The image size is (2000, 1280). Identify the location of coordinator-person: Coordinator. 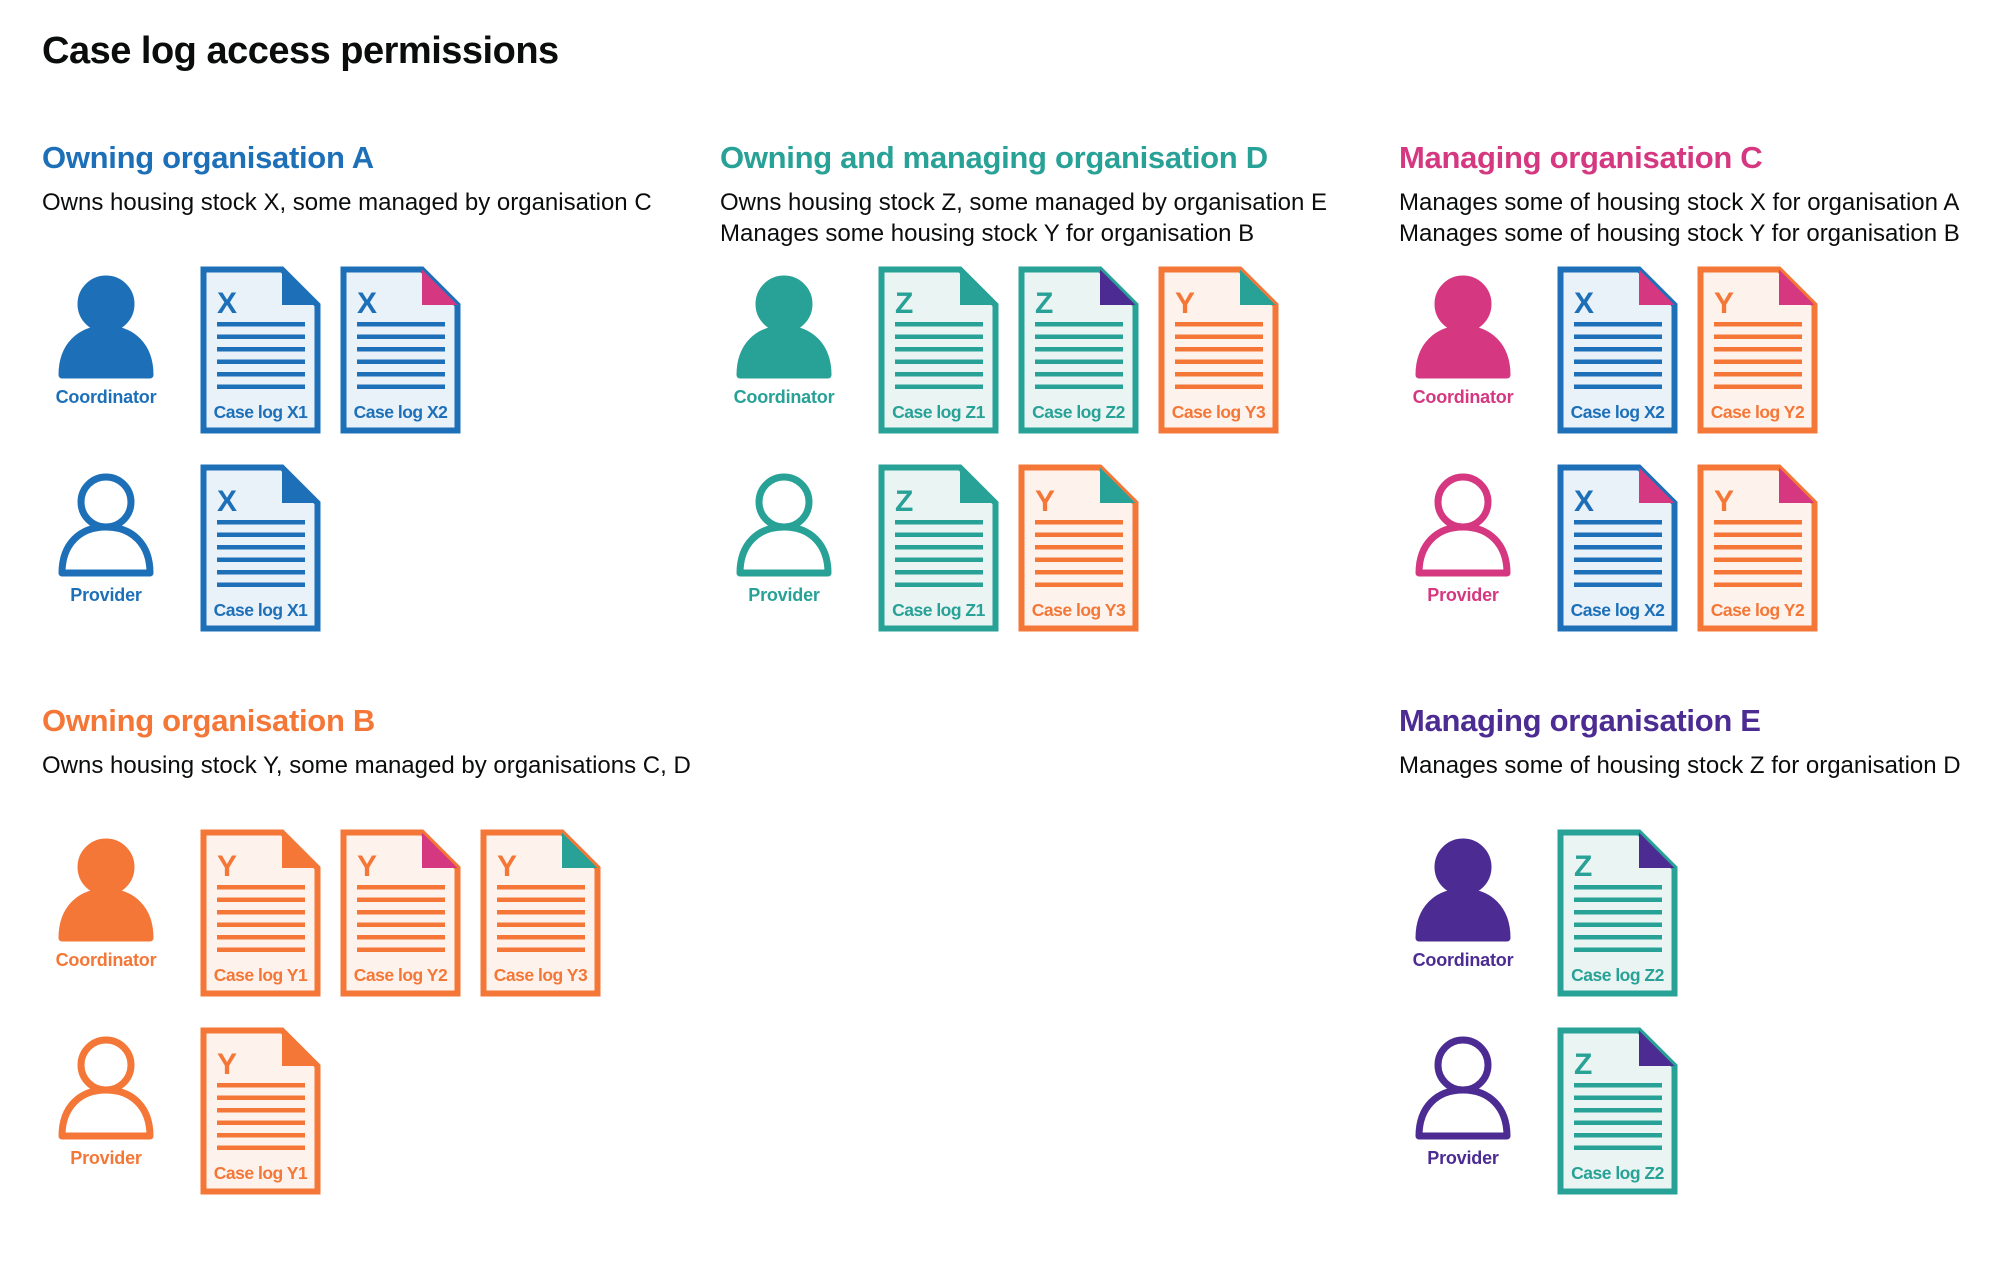
(1463, 337).